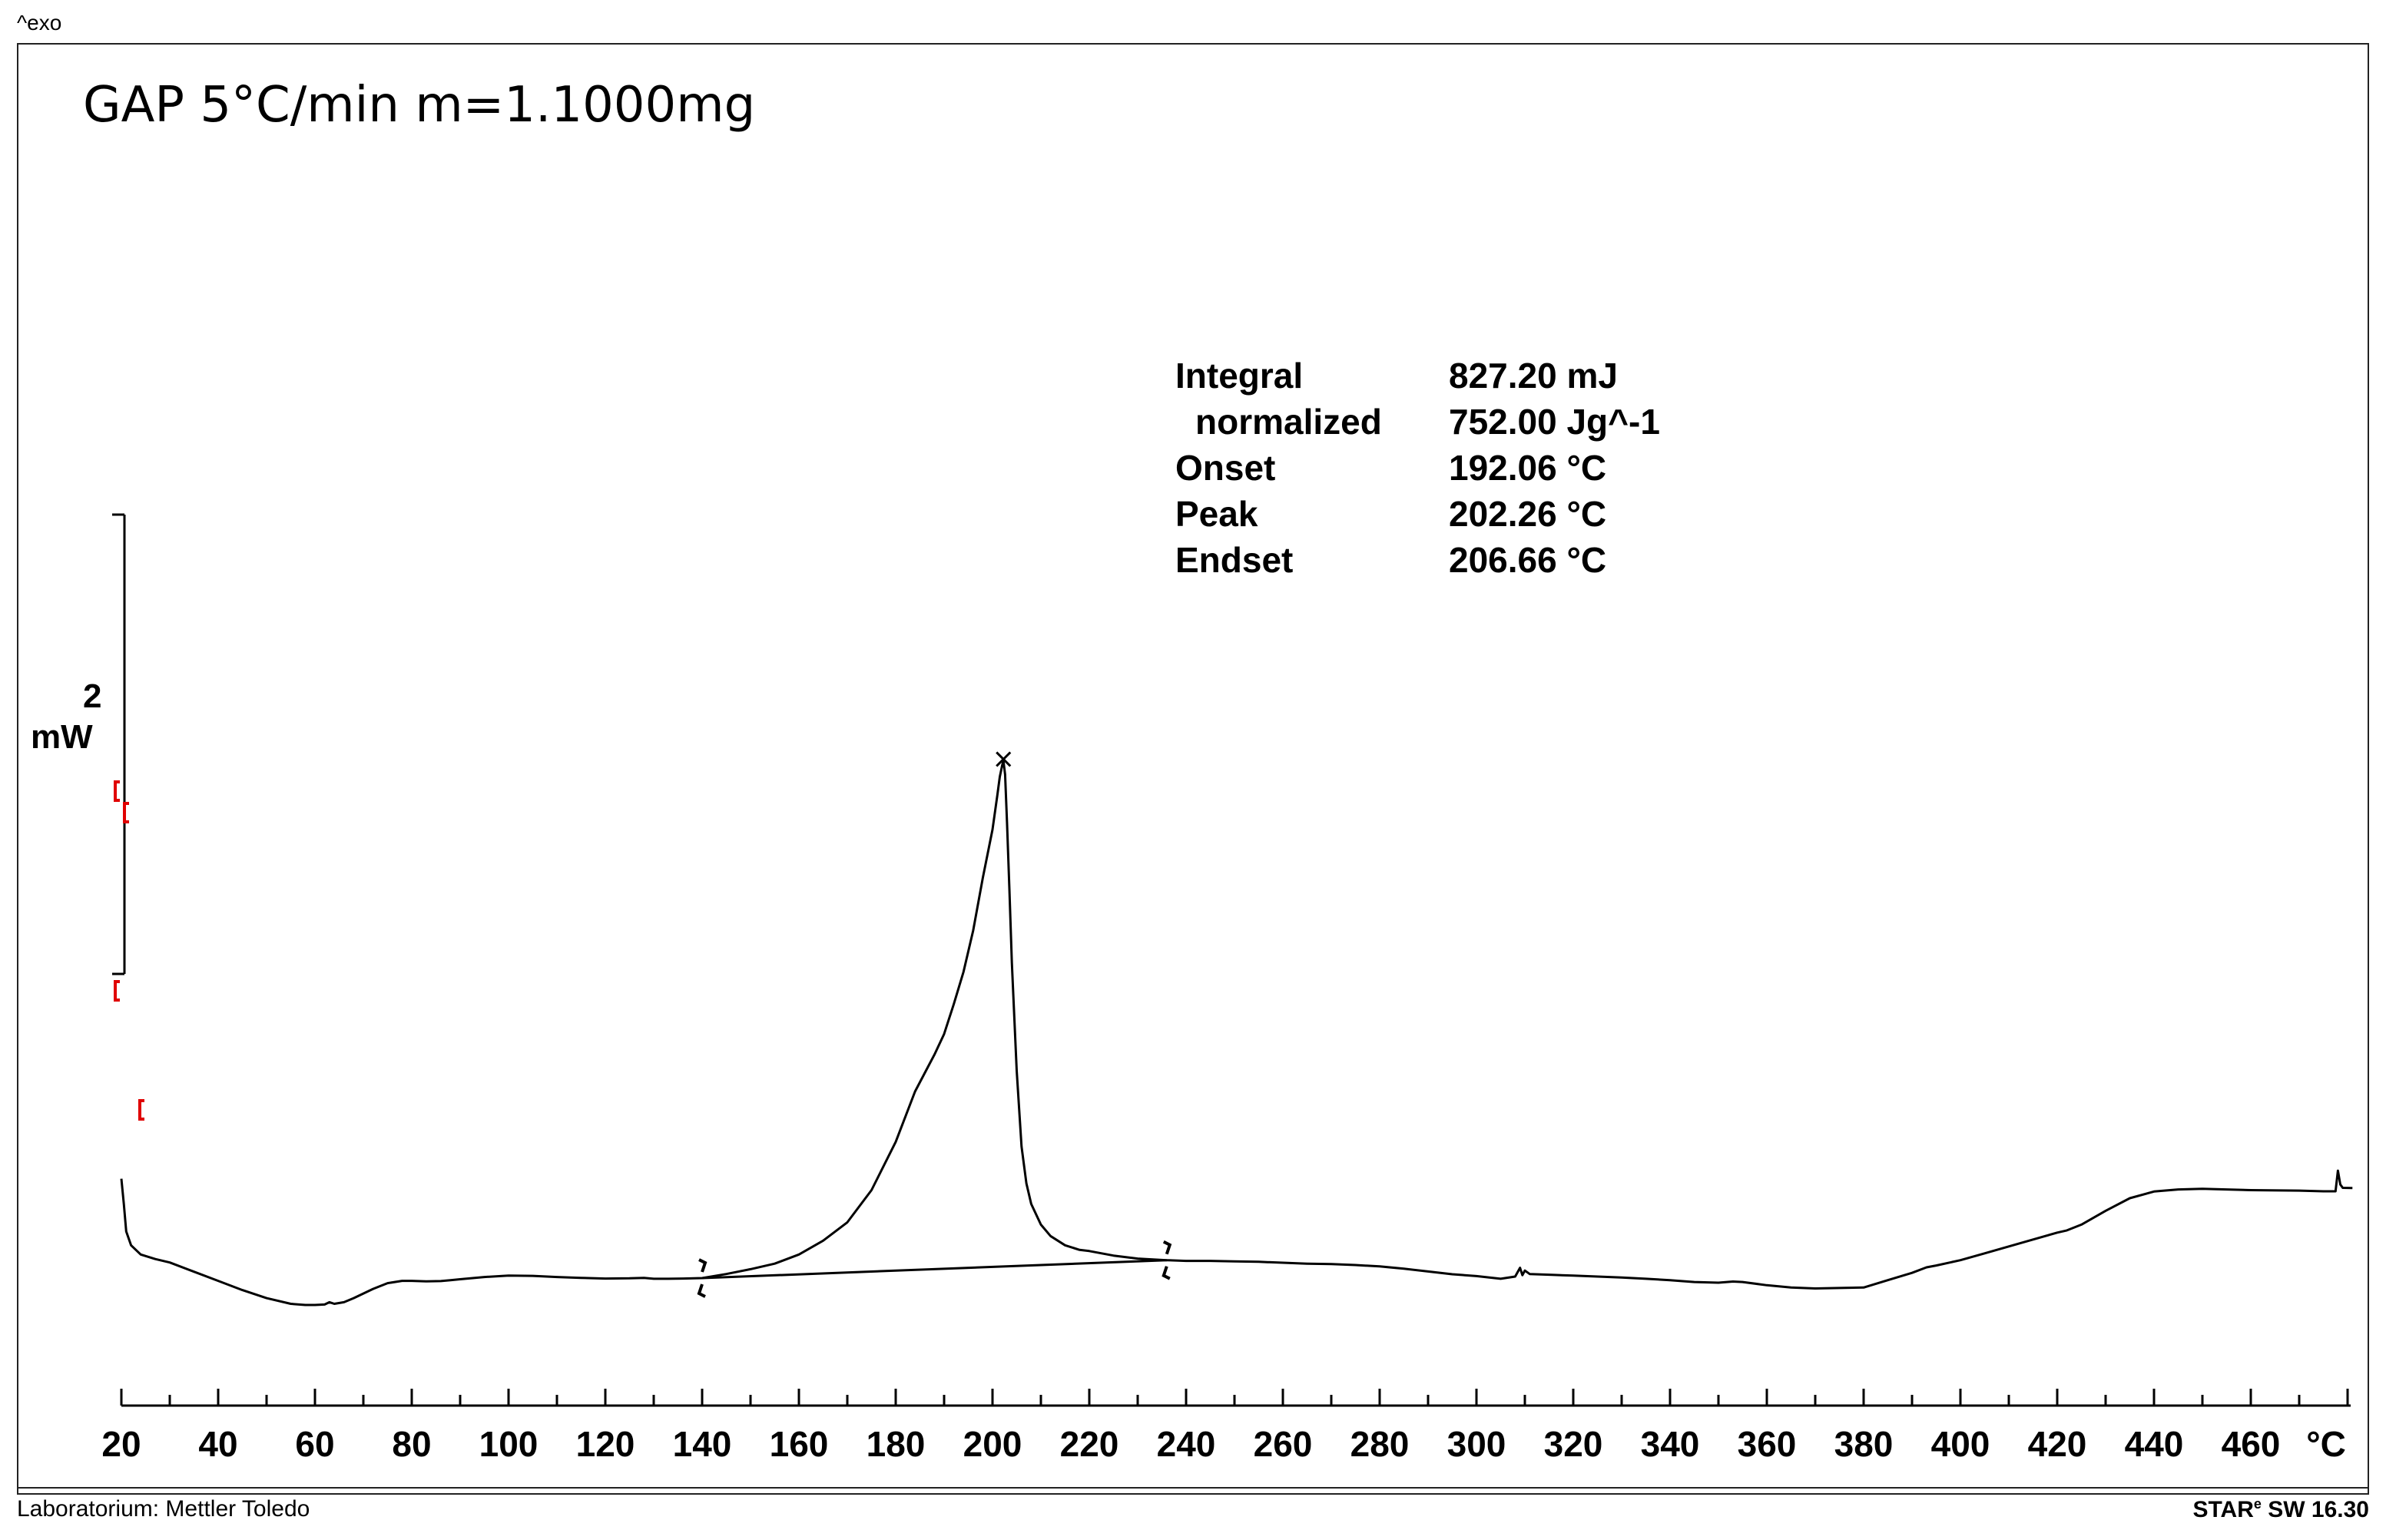 The image size is (2386, 1540). What do you see at coordinates (1193, 1488) in the screenshot?
I see `footer-divider` at bounding box center [1193, 1488].